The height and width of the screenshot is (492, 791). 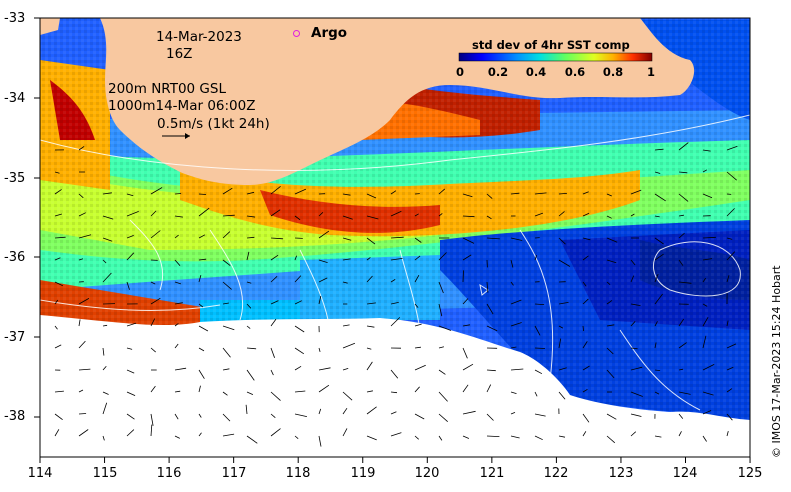 I want to click on lat-tick-label: -34, so click(x=15, y=98).